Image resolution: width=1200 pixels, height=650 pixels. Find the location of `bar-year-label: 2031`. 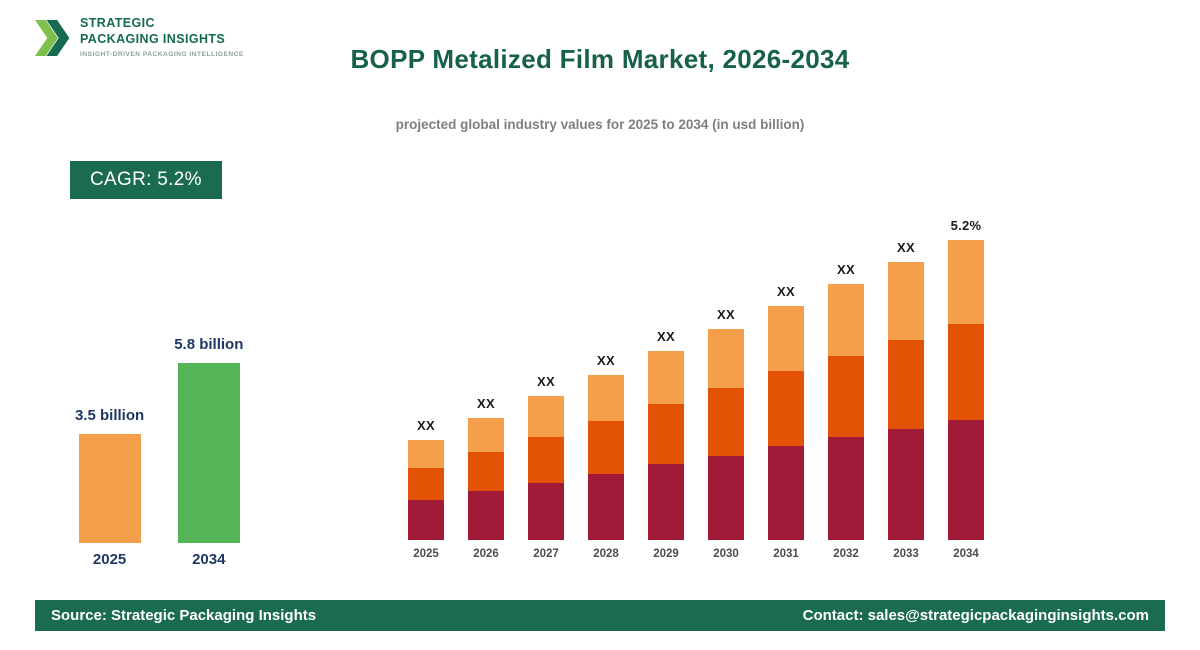

bar-year-label: 2031 is located at coordinates (786, 554).